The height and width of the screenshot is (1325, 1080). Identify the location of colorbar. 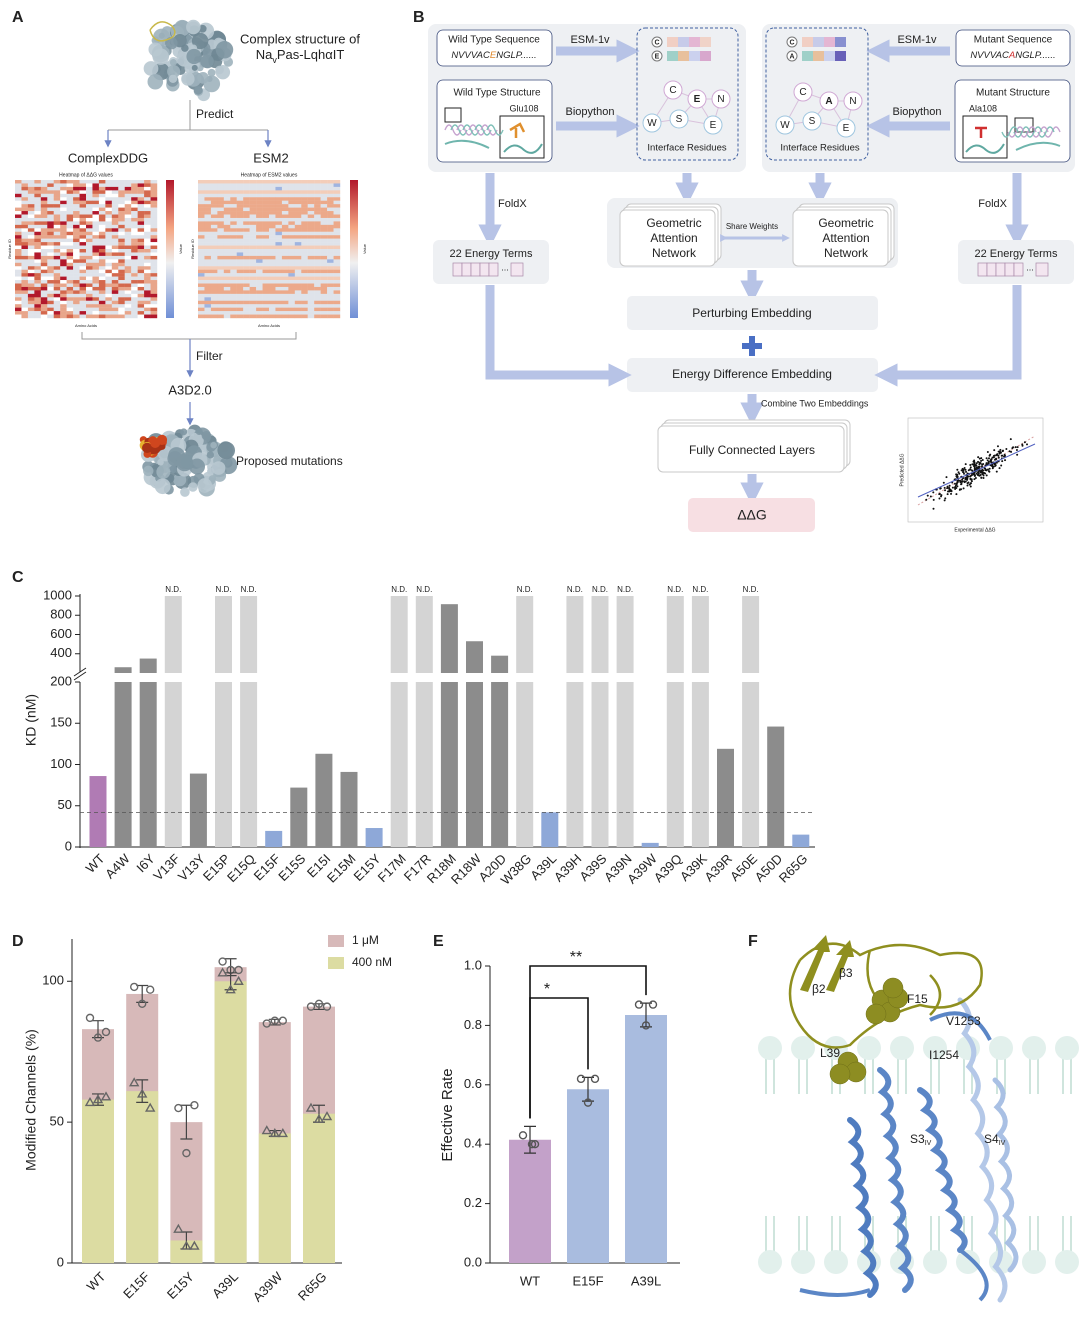
(354, 249).